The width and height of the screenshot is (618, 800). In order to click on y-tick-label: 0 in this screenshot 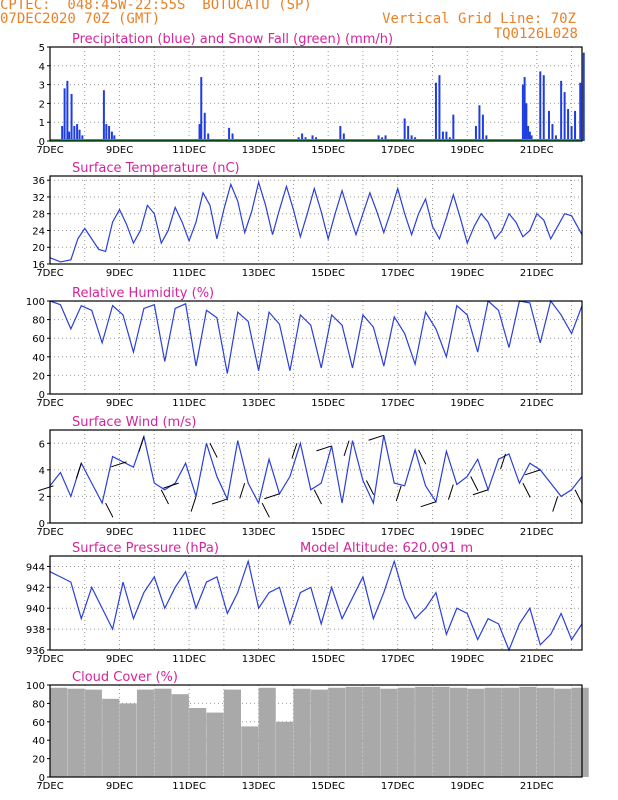, I will do `click(42, 778)`.